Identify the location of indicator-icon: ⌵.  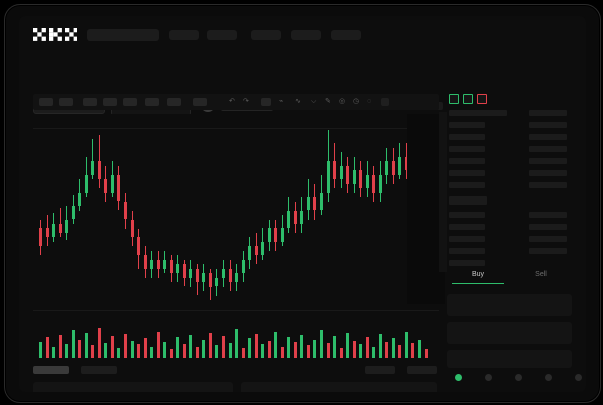
(314, 101).